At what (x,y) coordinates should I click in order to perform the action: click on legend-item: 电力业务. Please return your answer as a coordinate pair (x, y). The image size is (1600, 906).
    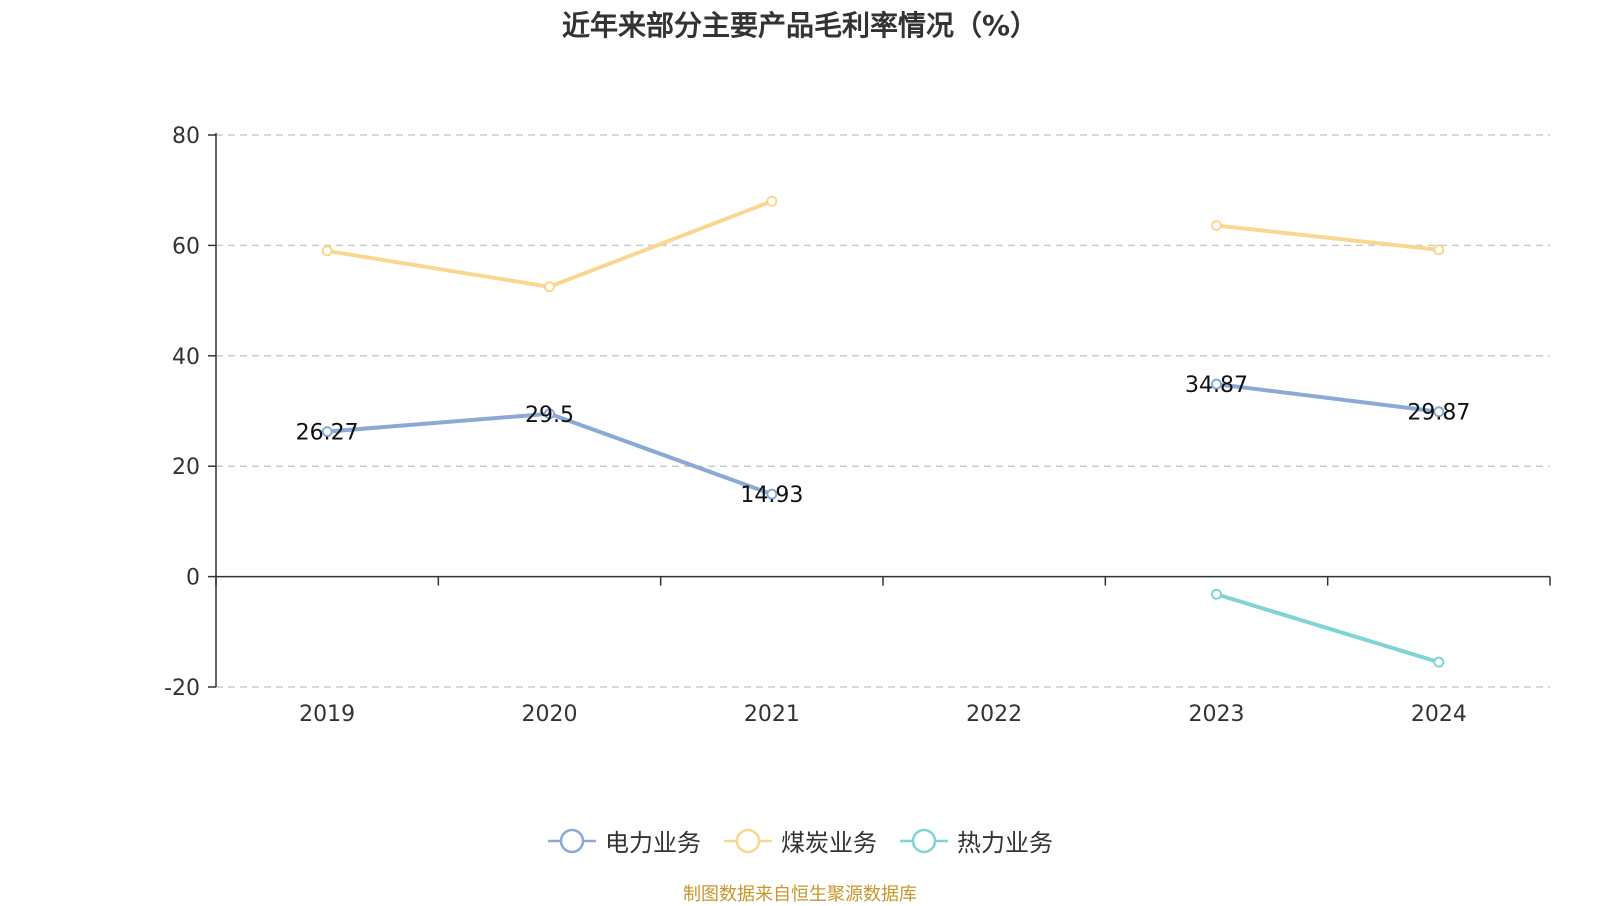
    Looking at the image, I should click on (624, 840).